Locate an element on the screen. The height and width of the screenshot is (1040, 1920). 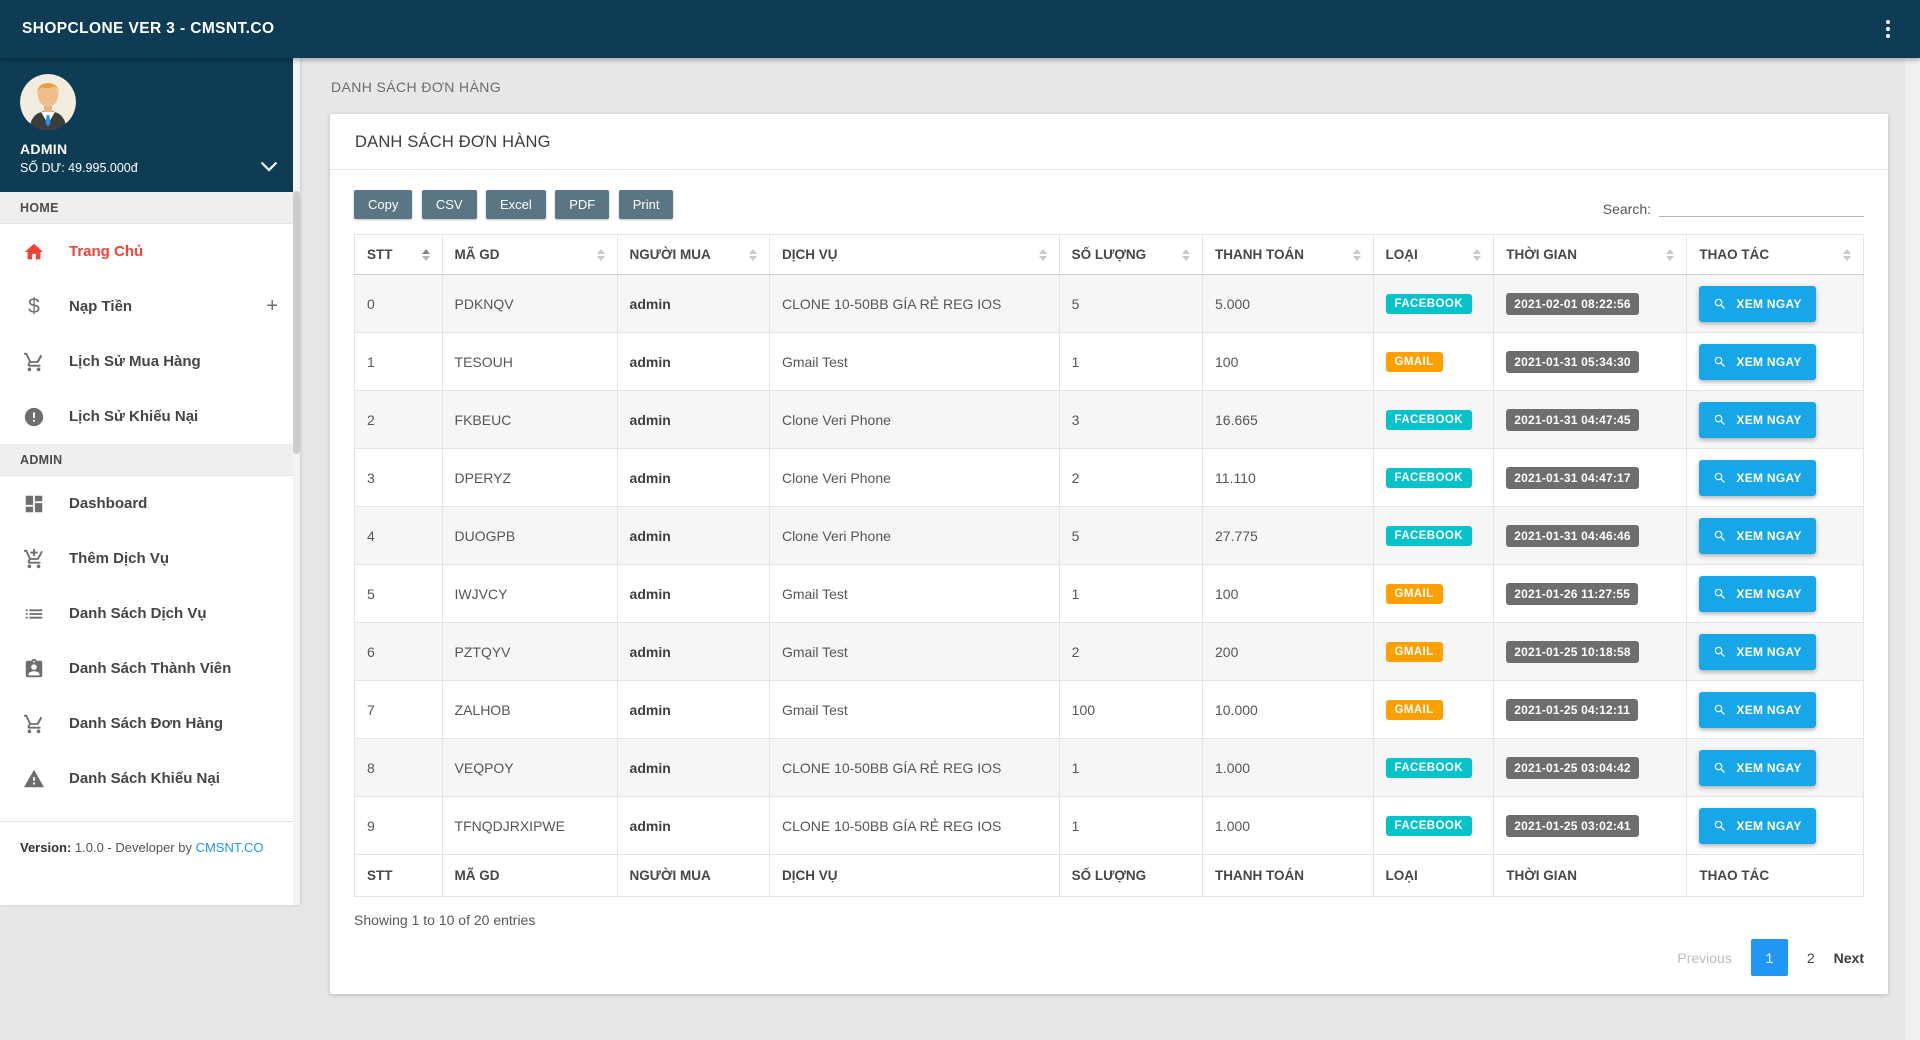
cell-ma-gd: PDKNQV is located at coordinates (529, 303).